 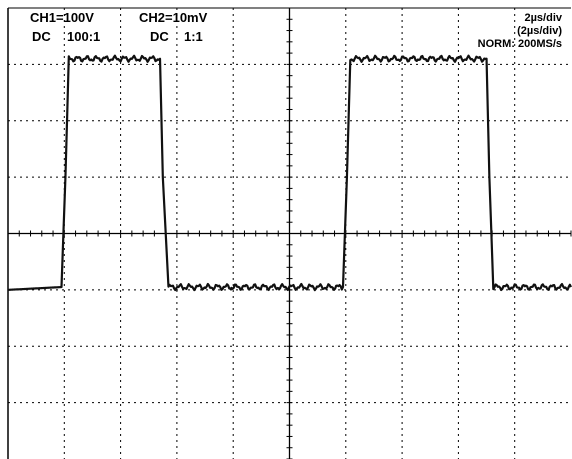 What do you see at coordinates (41, 36) in the screenshot?
I see `ch1-coupling-label: DC` at bounding box center [41, 36].